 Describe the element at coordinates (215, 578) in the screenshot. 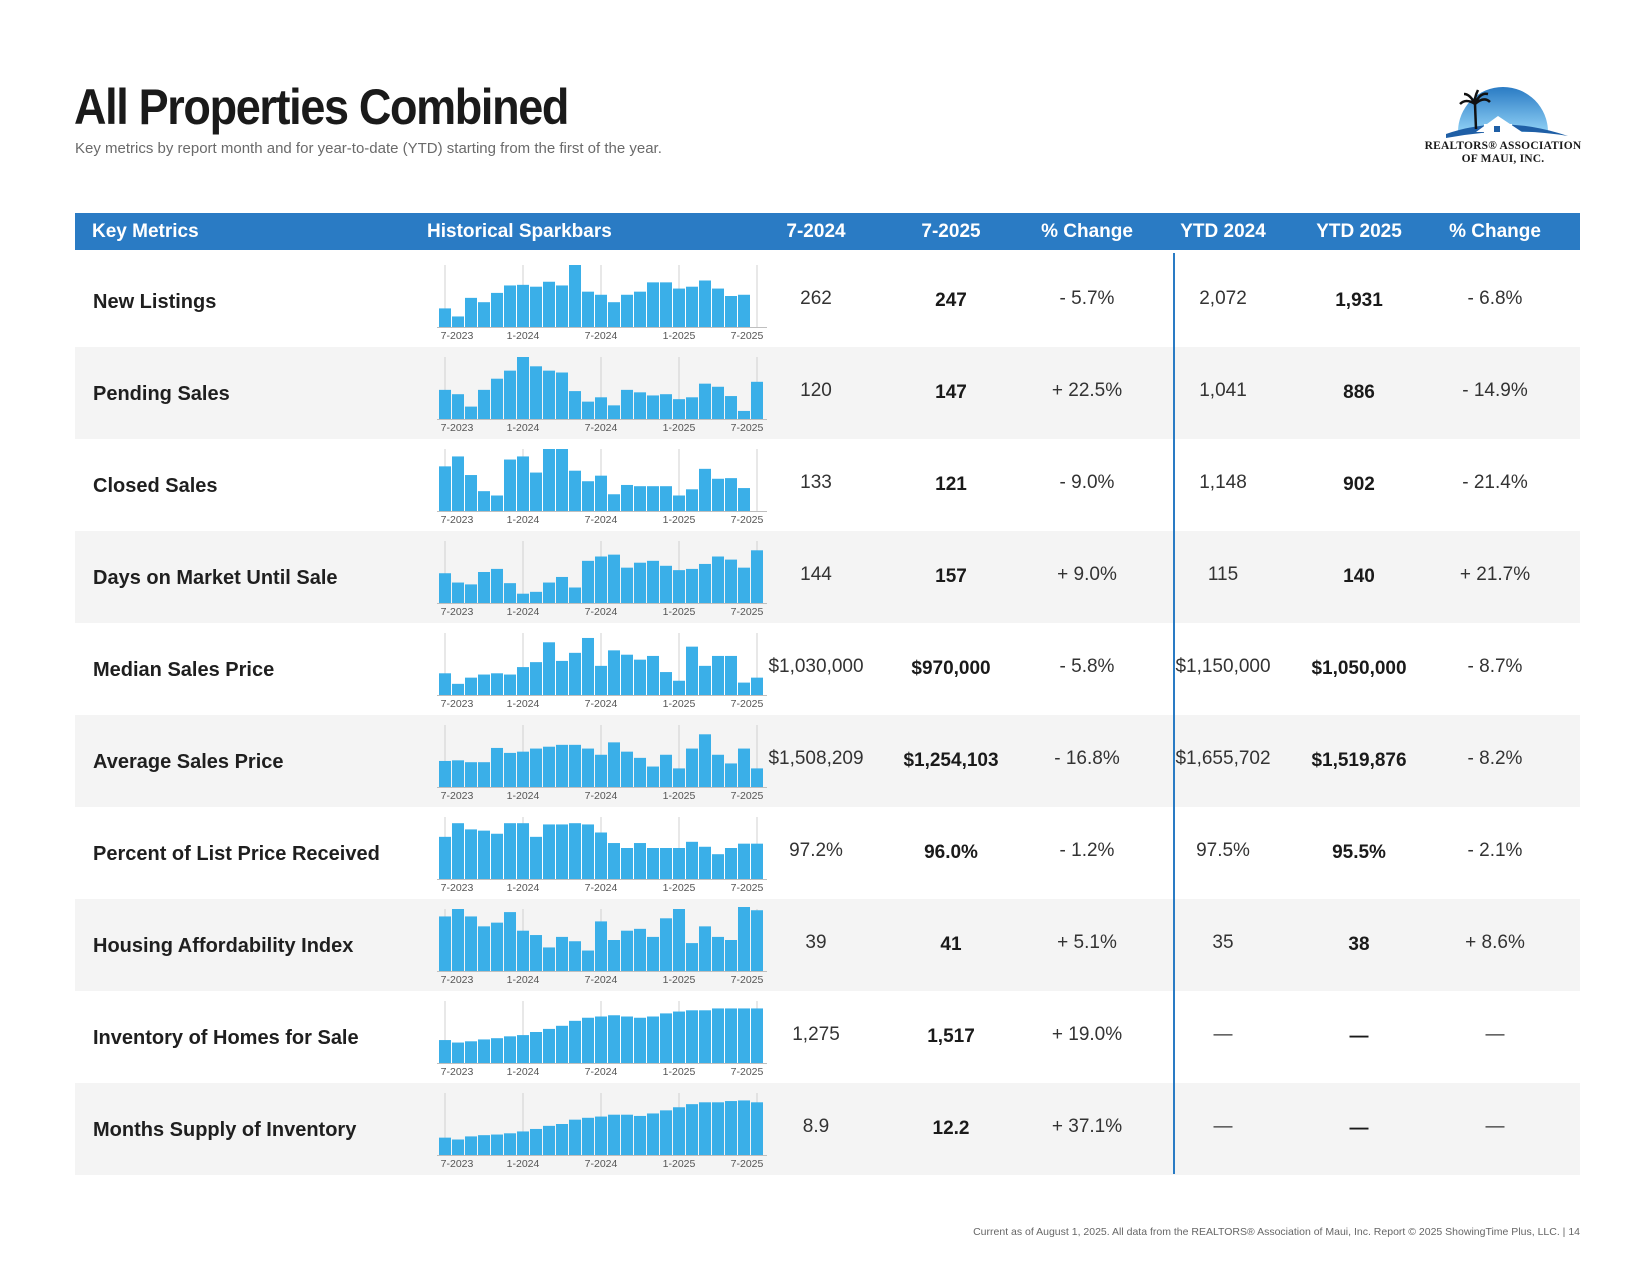

I see `metric-label: Days on Market Until Sale` at that location.